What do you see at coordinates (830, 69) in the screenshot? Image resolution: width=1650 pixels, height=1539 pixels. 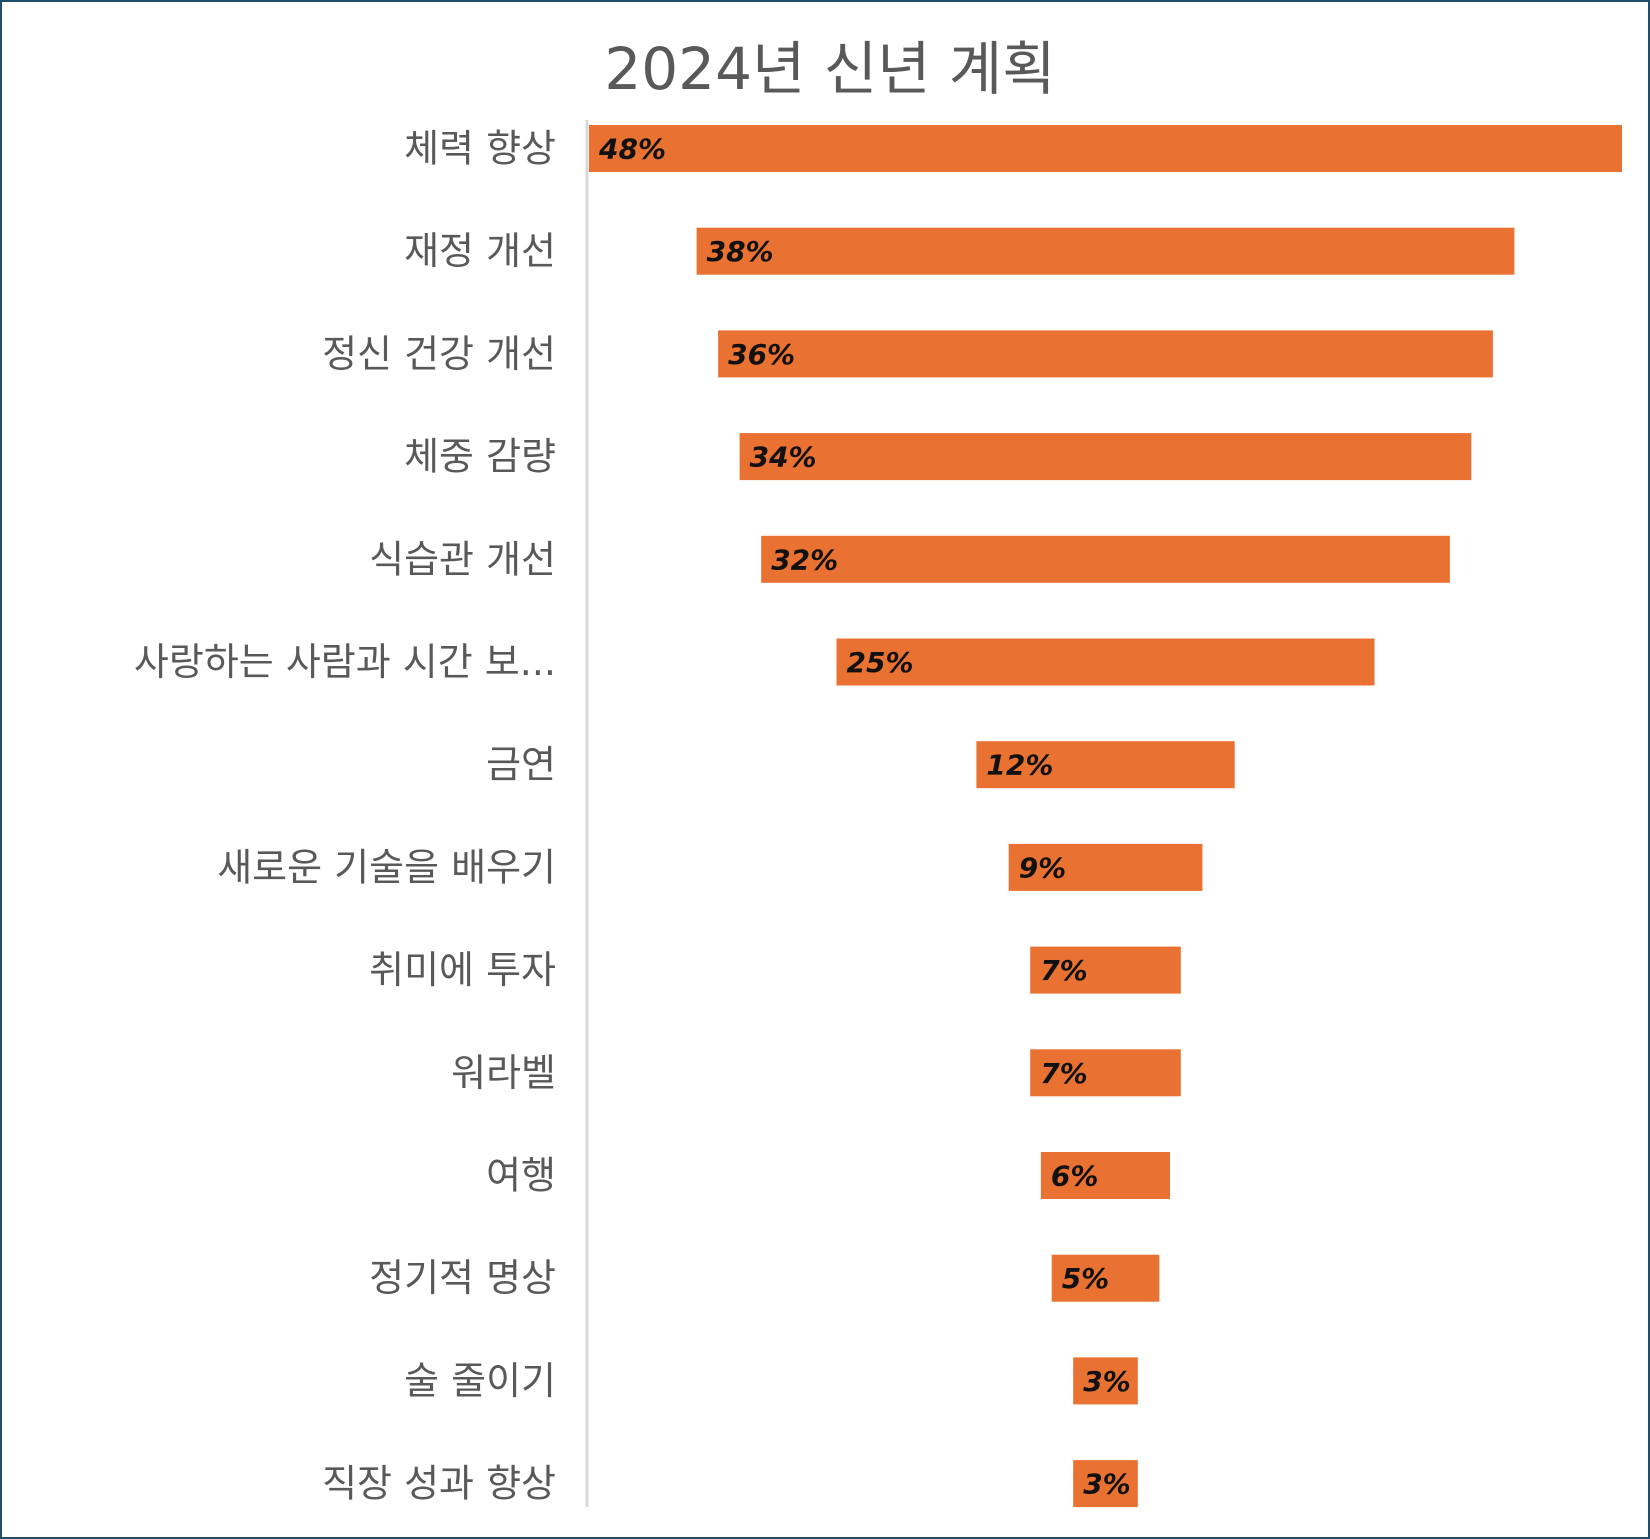 I see `chart-title: 2024년 신년 계획` at bounding box center [830, 69].